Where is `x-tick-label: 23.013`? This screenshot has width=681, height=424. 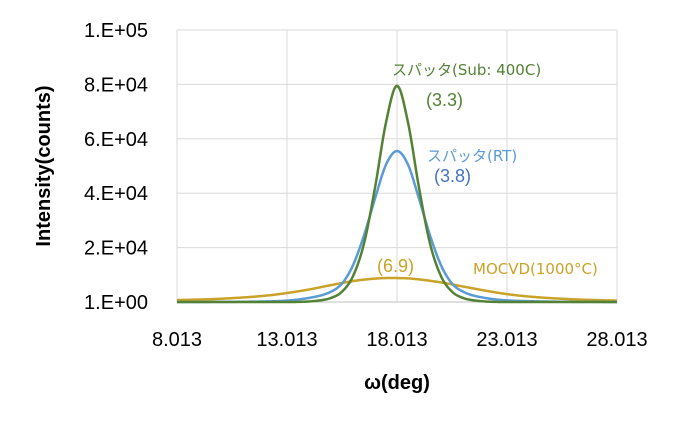 x-tick-label: 23.013 is located at coordinates (506, 340).